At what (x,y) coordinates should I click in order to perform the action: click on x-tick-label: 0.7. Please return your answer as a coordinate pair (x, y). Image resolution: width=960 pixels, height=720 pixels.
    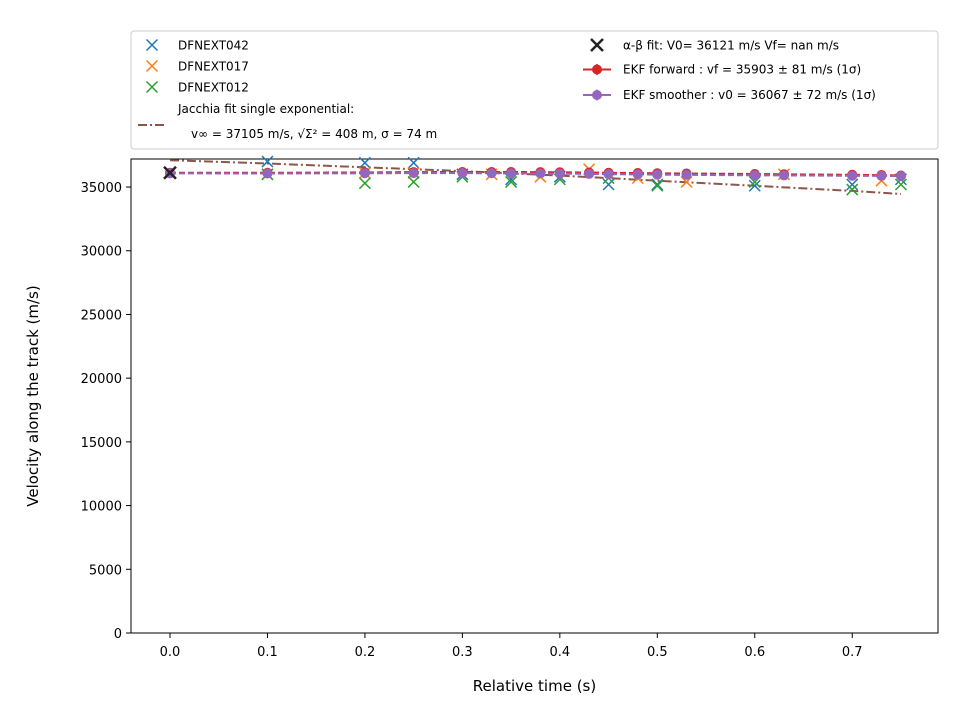
    Looking at the image, I should click on (852, 652).